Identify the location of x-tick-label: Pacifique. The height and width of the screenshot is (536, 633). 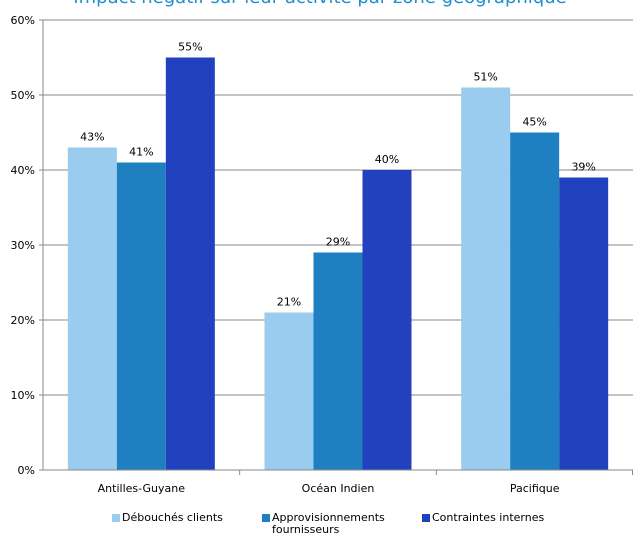
(535, 488).